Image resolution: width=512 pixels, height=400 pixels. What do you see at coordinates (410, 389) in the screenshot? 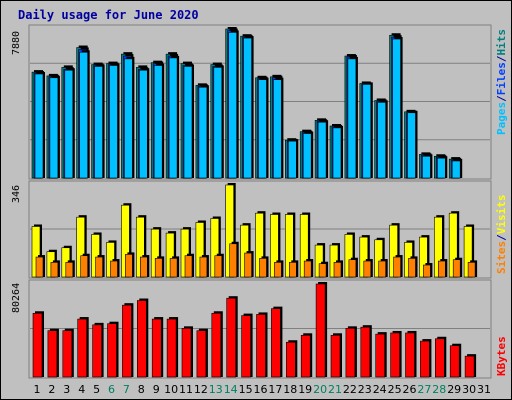
I see `x-tick-label: 26` at bounding box center [410, 389].